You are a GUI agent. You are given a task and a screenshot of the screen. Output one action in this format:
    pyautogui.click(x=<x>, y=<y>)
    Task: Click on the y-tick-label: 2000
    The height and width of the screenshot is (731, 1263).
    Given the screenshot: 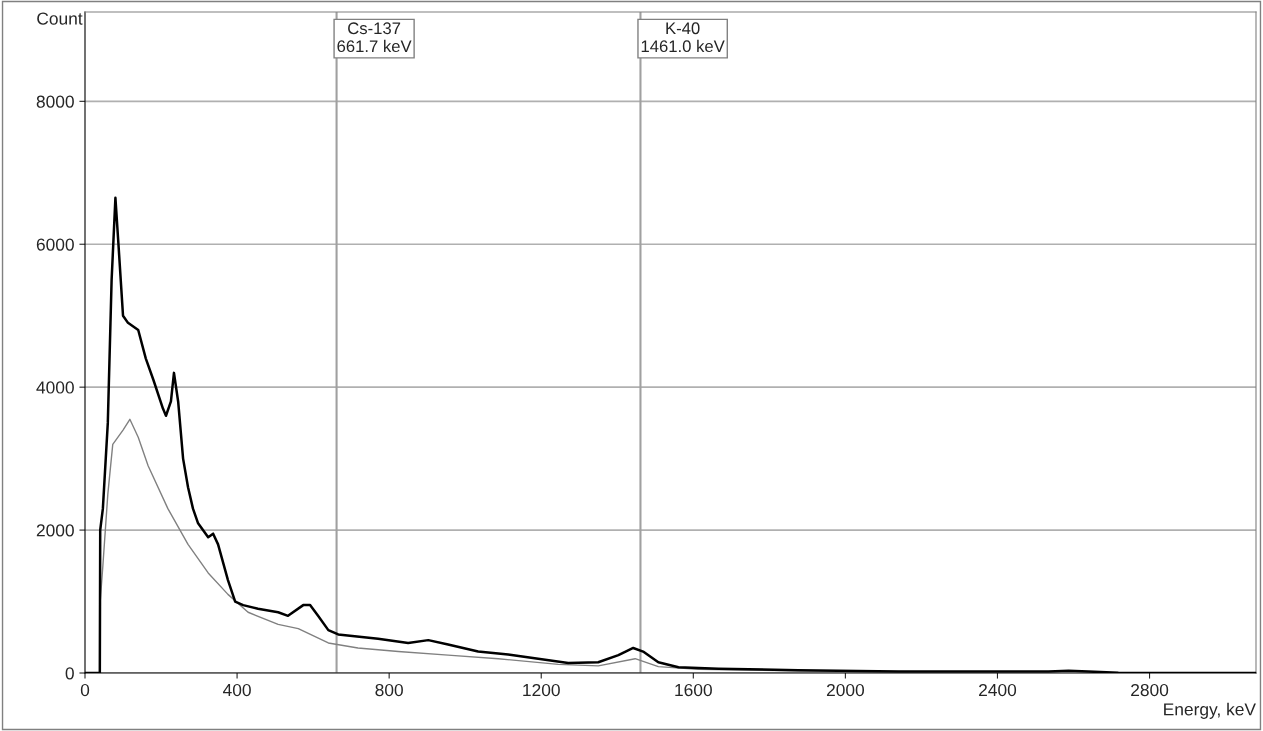 What is the action you would take?
    pyautogui.click(x=55, y=530)
    